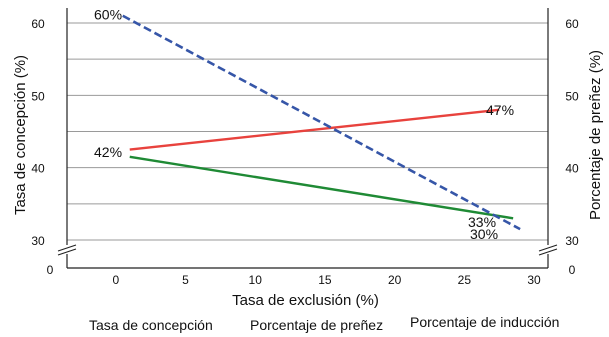  What do you see at coordinates (572, 241) in the screenshot?
I see `y-tick-label-right: 30` at bounding box center [572, 241].